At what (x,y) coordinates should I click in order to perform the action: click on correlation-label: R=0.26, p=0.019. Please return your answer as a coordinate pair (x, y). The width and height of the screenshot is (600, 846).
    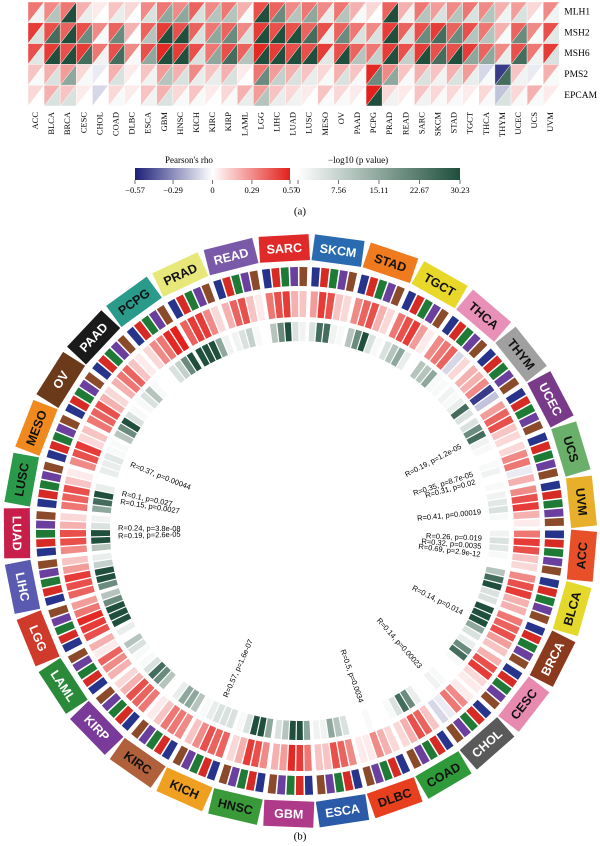
    Looking at the image, I should click on (454, 536).